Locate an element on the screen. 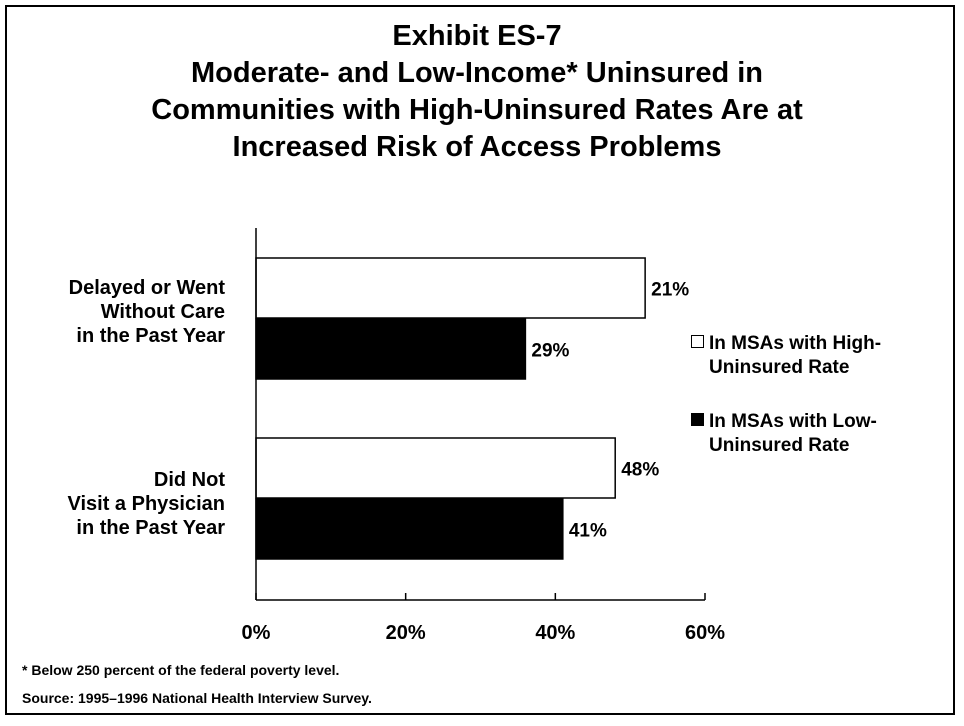 This screenshot has width=964, height=726. legend-swatch-low is located at coordinates (697, 419).